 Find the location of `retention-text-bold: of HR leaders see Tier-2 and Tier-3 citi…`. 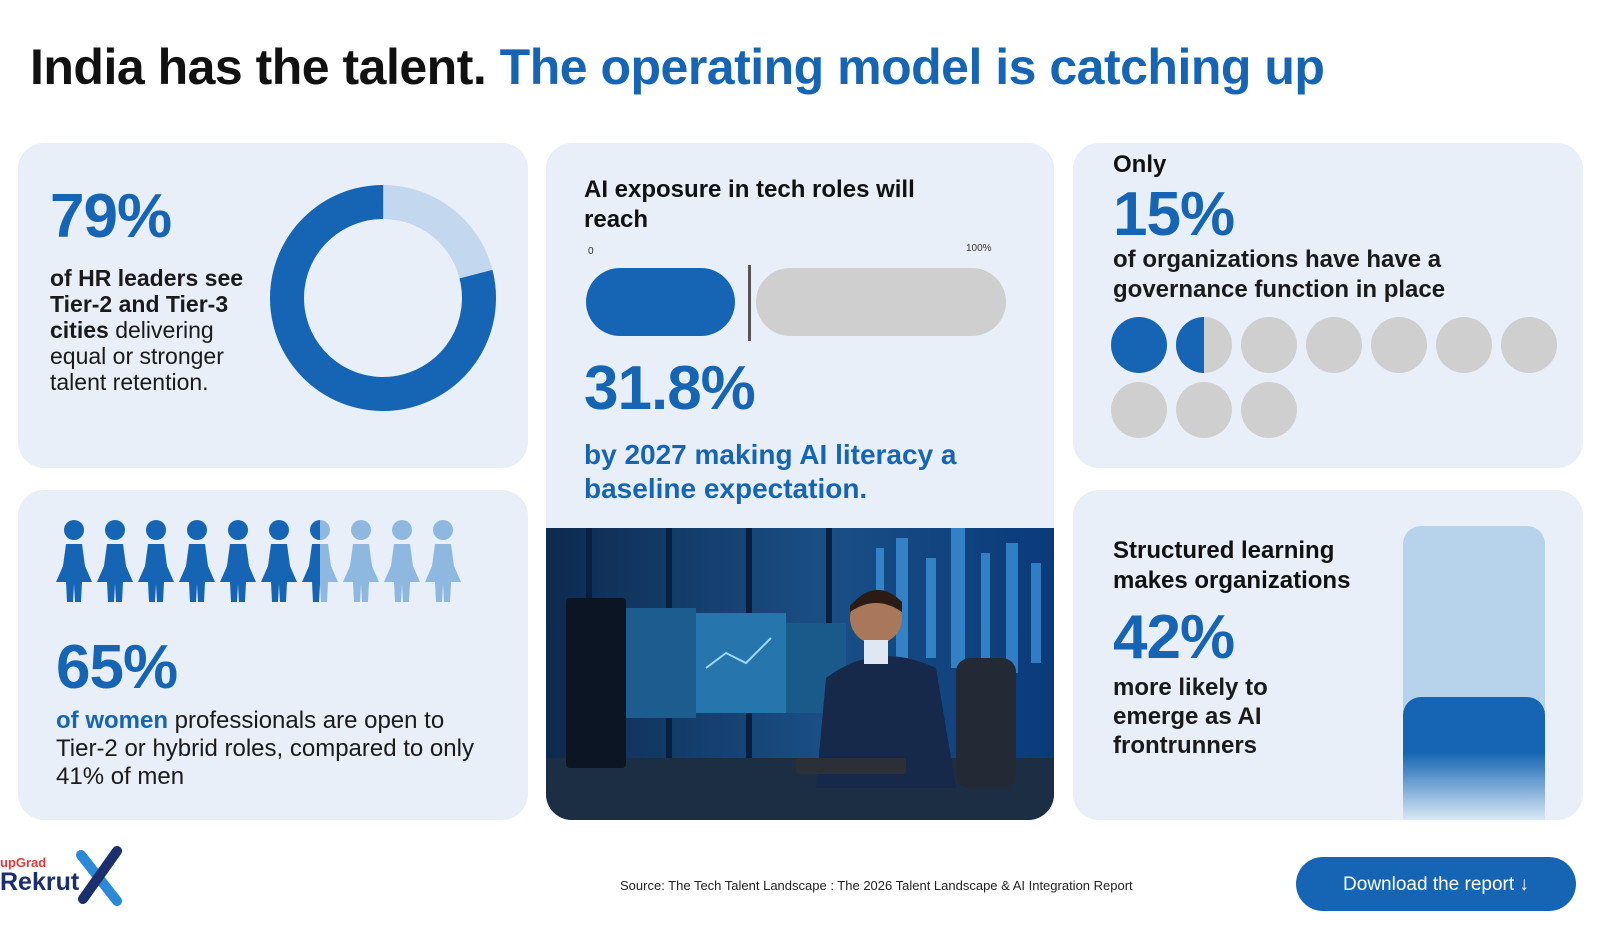

retention-text-bold: of HR leaders see Tier-2 and Tier-3 citi… is located at coordinates (147, 304).